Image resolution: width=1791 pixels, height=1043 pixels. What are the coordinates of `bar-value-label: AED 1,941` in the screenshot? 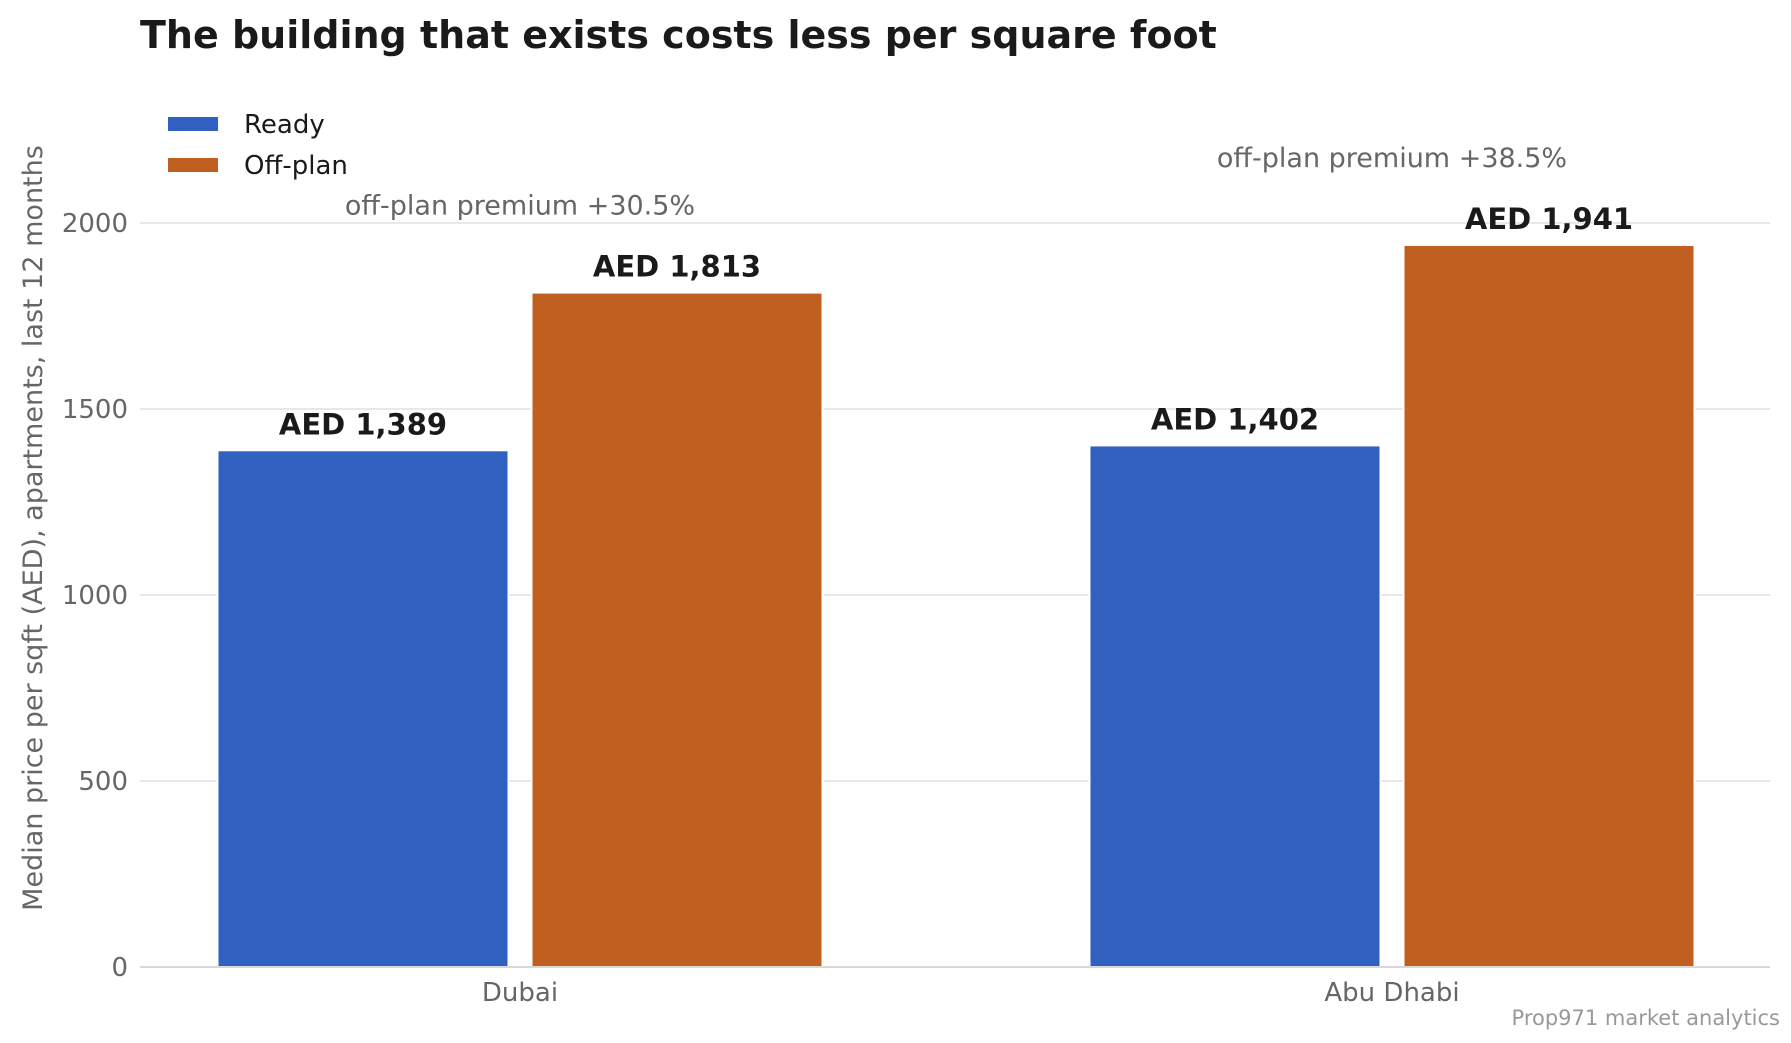 It's located at (1549, 219).